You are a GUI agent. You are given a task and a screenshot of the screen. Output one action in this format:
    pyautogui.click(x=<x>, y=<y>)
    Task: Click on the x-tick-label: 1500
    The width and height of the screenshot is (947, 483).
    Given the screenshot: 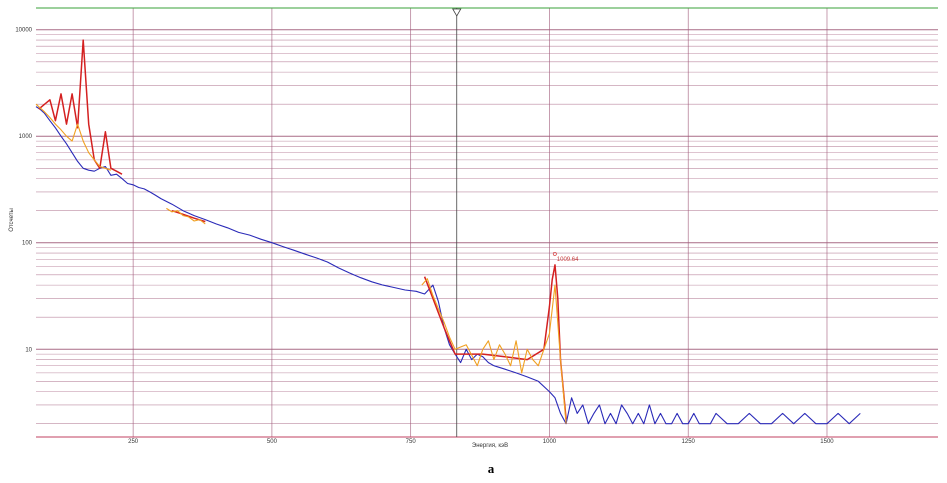 What is the action you would take?
    pyautogui.click(x=827, y=442)
    